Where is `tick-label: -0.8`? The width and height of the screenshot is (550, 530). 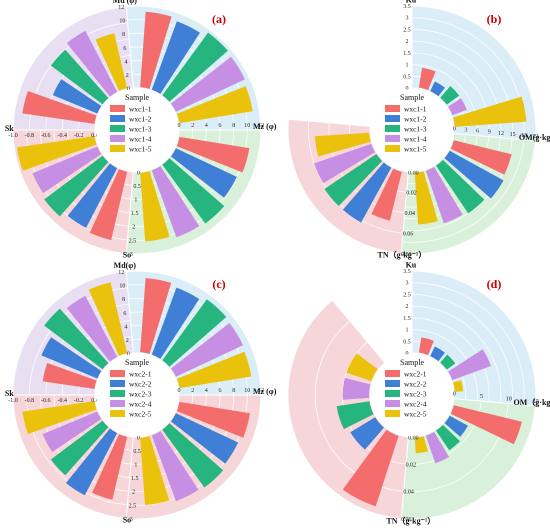 tick-label: -0.8 is located at coordinates (30, 401).